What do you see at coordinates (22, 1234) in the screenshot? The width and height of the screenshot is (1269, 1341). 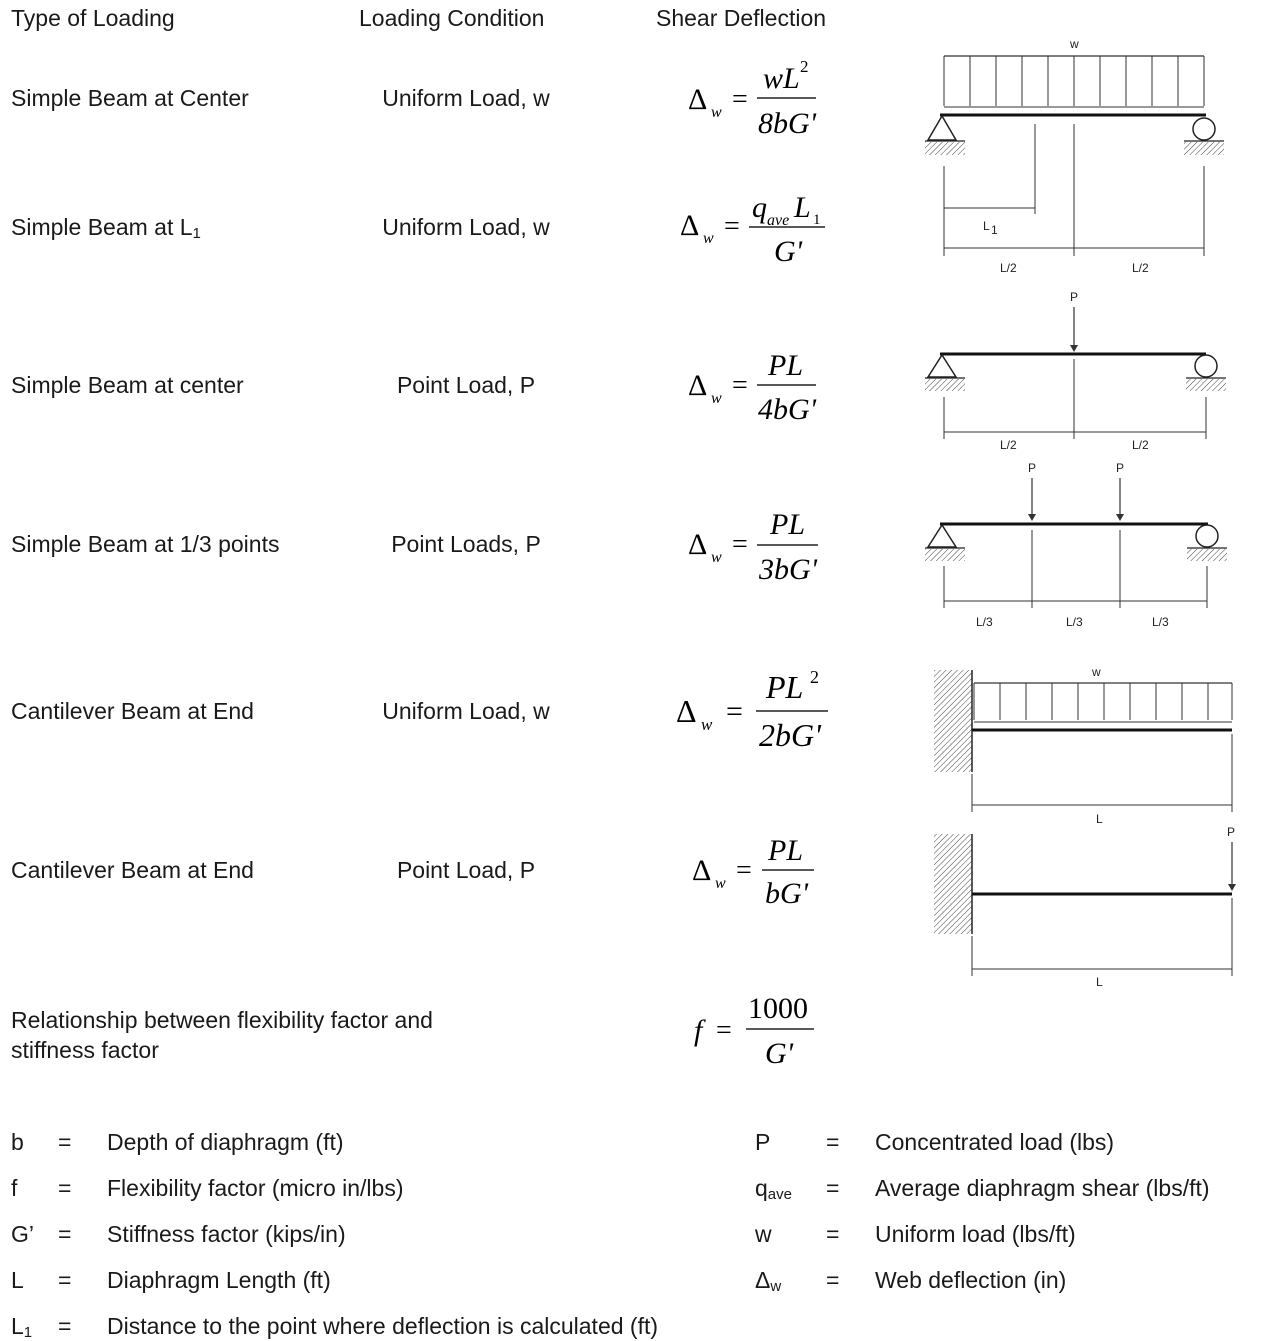 I see `legend-sym-g: G’` at bounding box center [22, 1234].